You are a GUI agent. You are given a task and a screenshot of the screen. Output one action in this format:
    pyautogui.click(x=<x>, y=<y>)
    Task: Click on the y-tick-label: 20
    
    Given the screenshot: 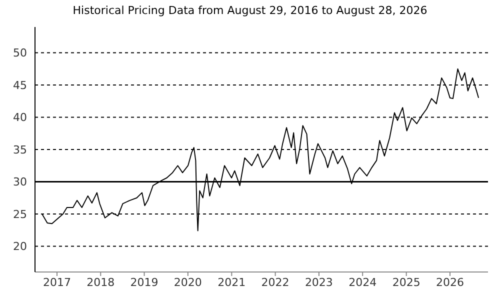 What is the action you would take?
    pyautogui.click(x=20, y=247)
    